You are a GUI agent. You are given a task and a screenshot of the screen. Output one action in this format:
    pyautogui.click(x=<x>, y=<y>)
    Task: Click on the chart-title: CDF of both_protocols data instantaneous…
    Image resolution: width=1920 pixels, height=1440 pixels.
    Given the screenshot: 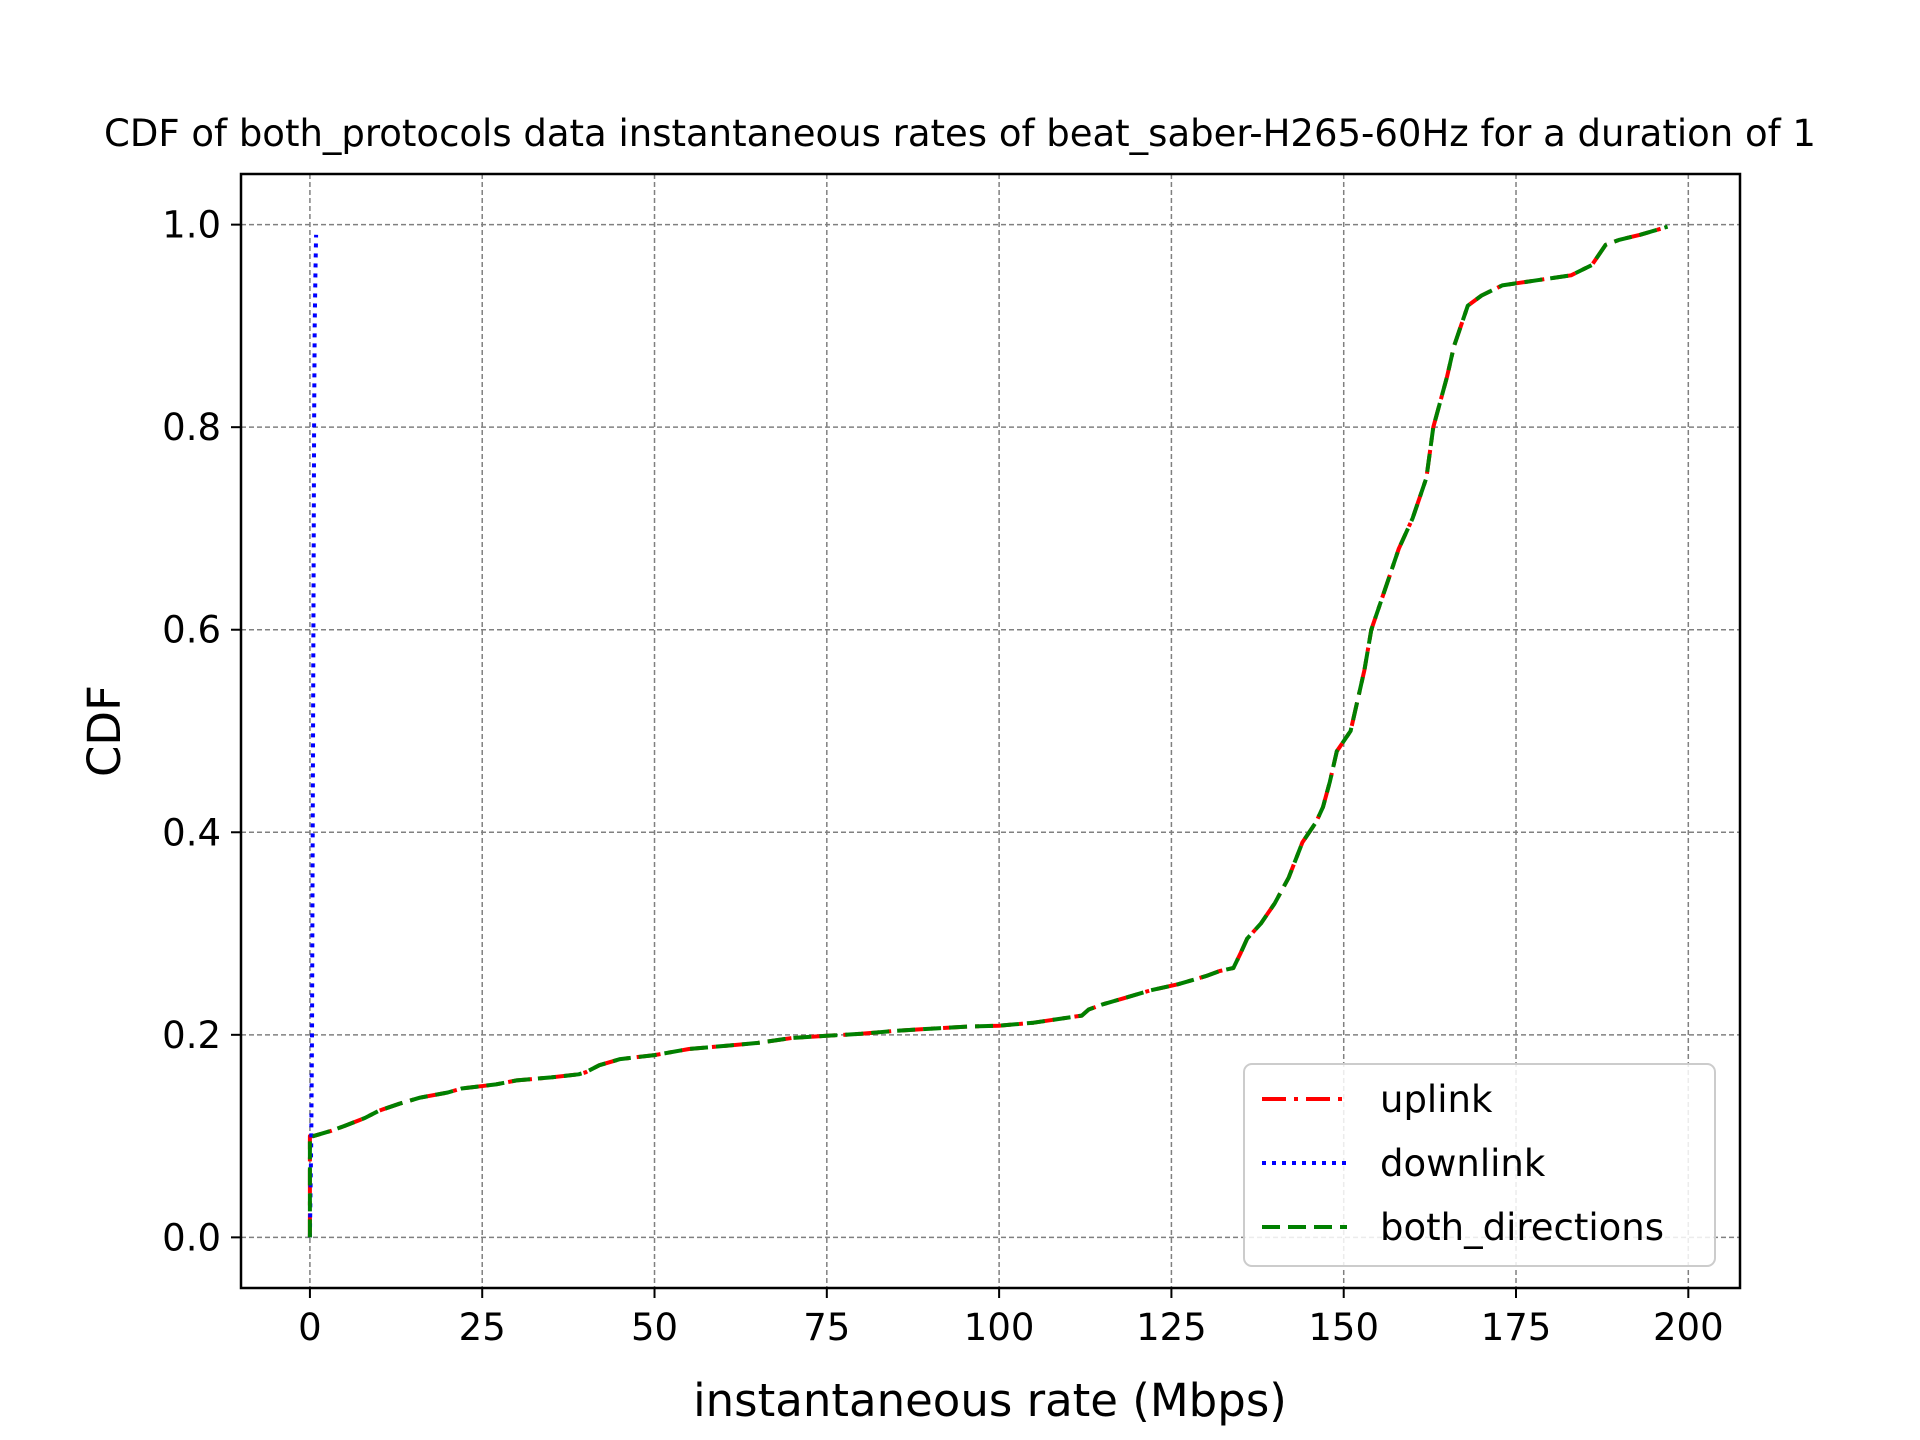 What is the action you would take?
    pyautogui.click(x=960, y=133)
    